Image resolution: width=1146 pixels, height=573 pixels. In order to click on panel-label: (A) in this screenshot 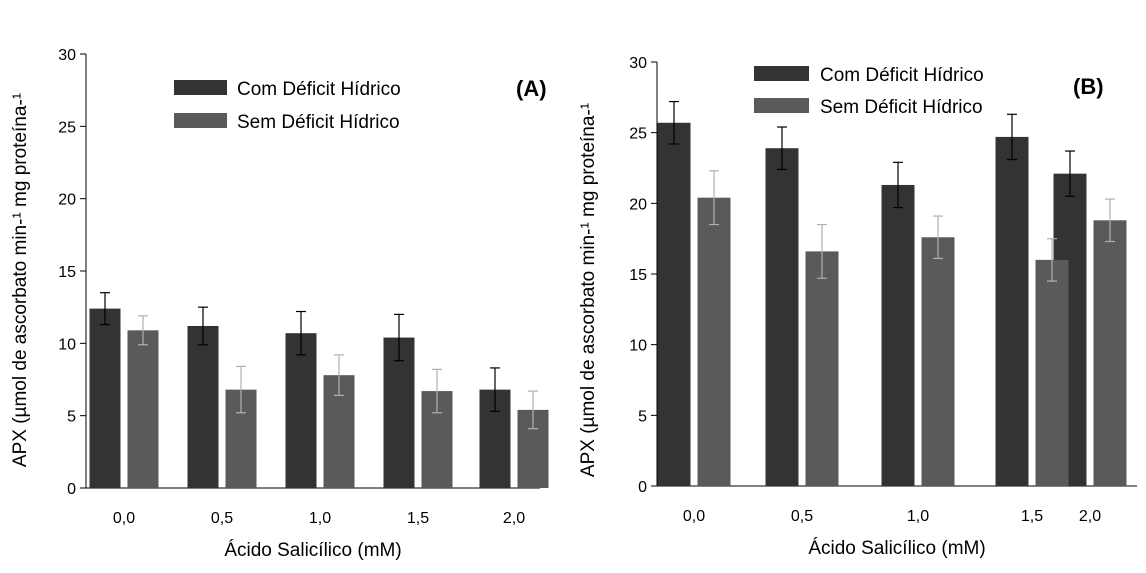, I will do `click(531, 88)`.